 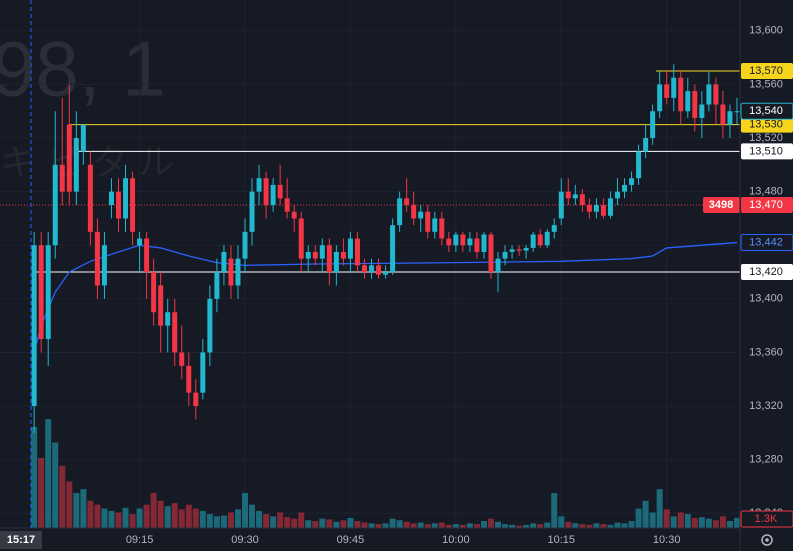 I want to click on x-tick-label: 10:00, so click(x=456, y=540).